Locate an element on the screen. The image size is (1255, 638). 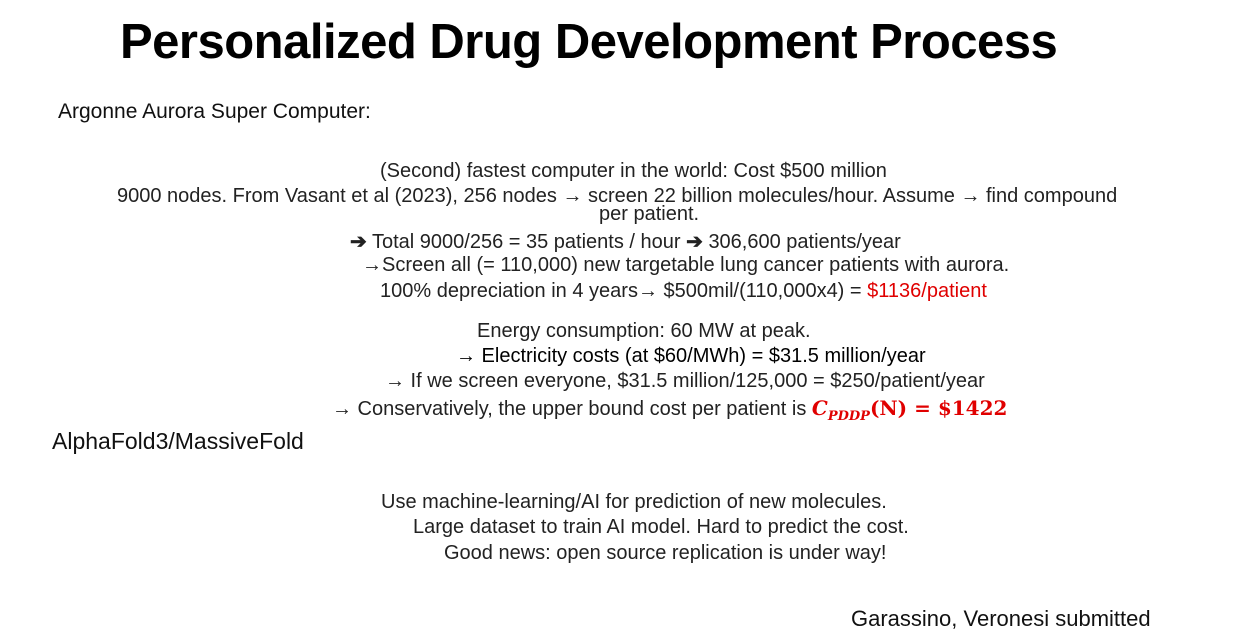
formula-symbol: C is located at coordinates (819, 408).